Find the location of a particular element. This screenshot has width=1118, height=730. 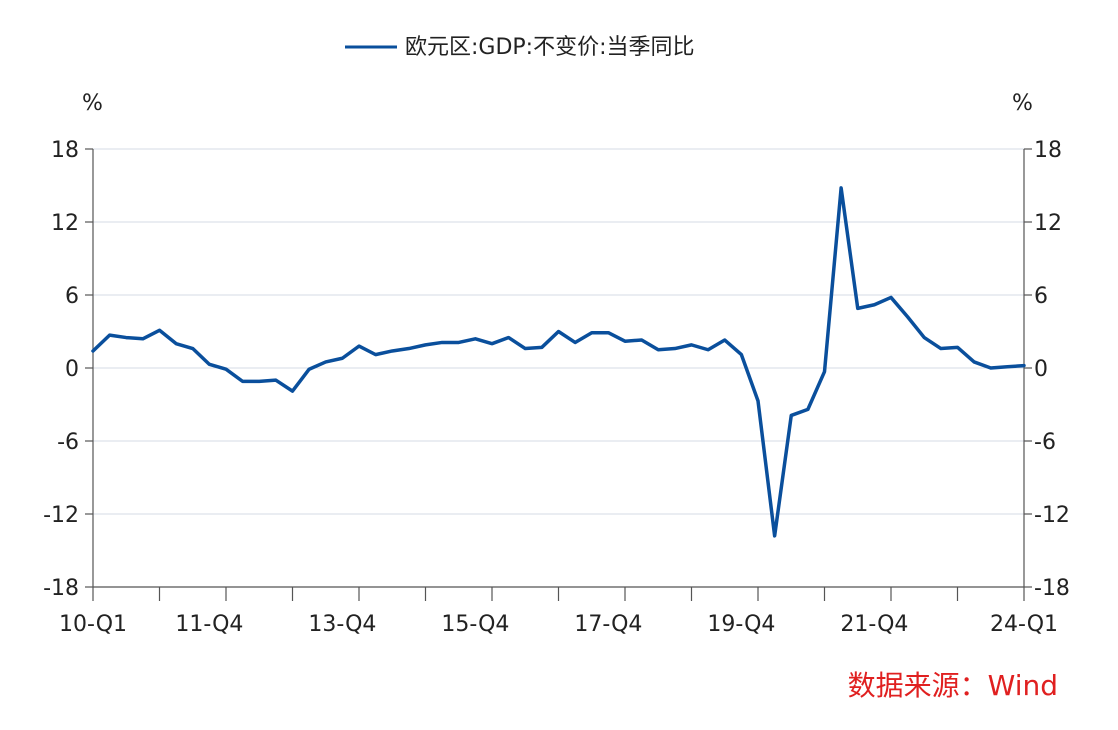

y-tick-label-right: 6 is located at coordinates (1041, 296).